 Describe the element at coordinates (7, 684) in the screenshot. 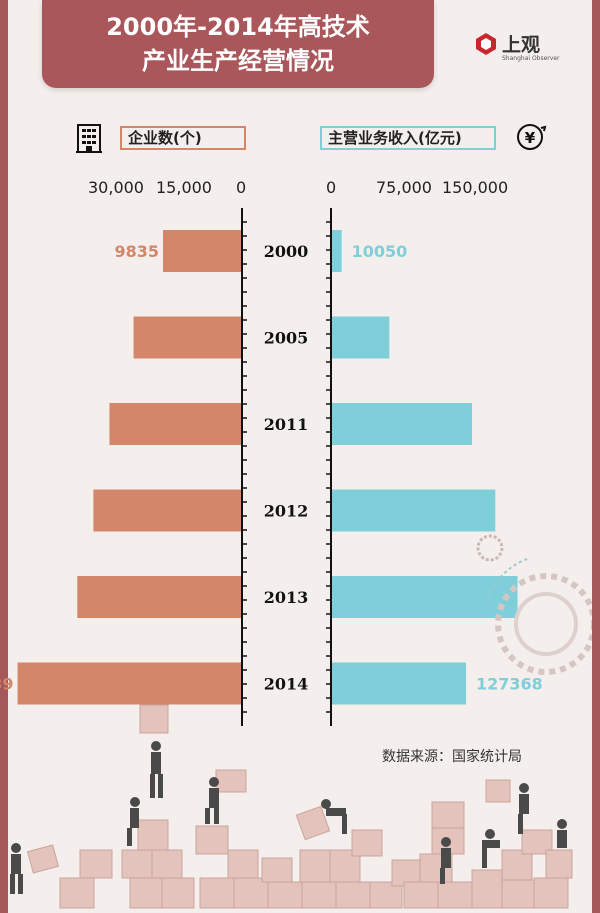

I see `enterprise-value-2014: 27939` at that location.